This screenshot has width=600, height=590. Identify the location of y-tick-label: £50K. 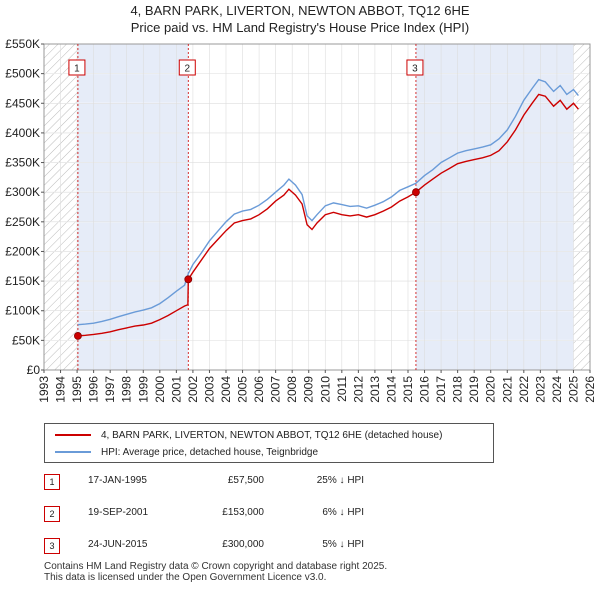
(26, 340).